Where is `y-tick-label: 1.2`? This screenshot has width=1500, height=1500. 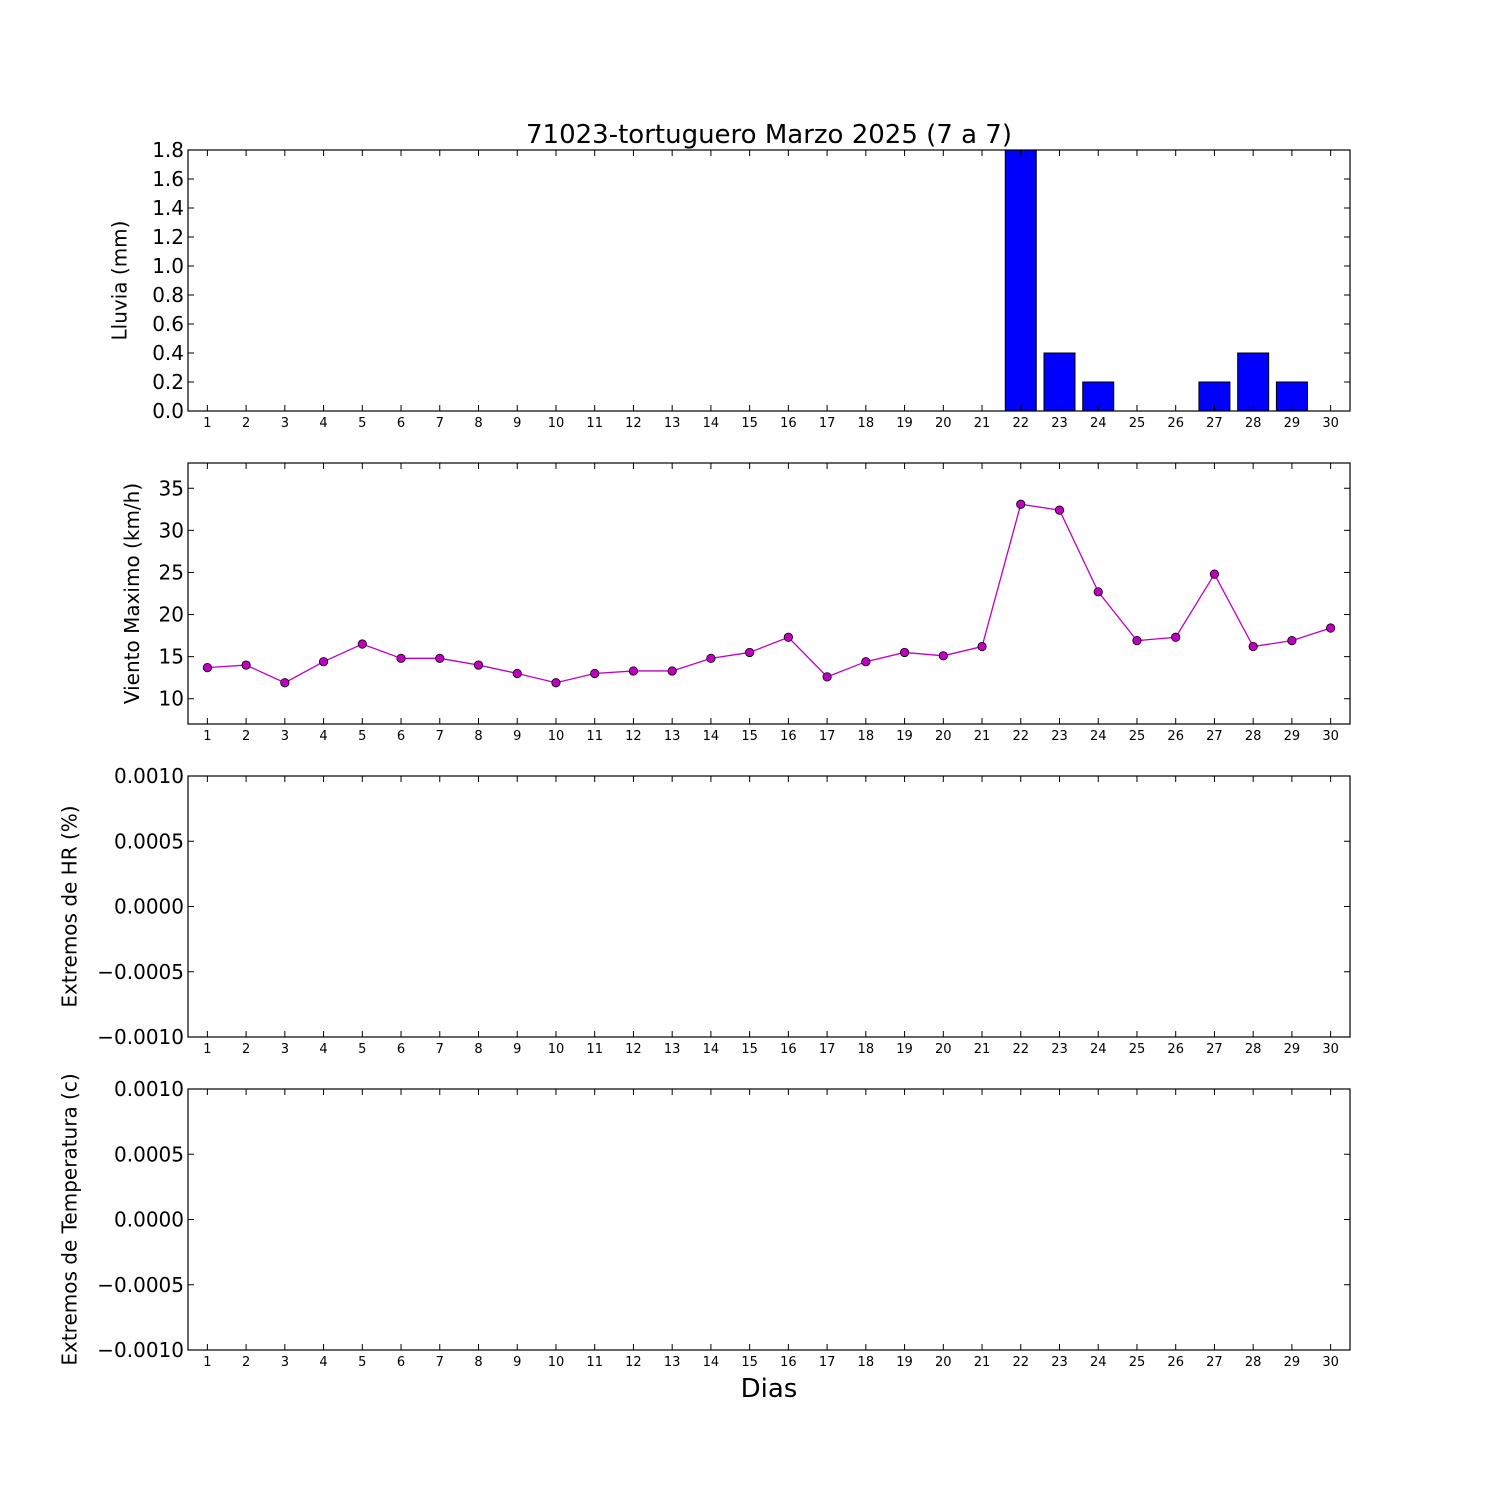
y-tick-label: 1.2 is located at coordinates (168, 237).